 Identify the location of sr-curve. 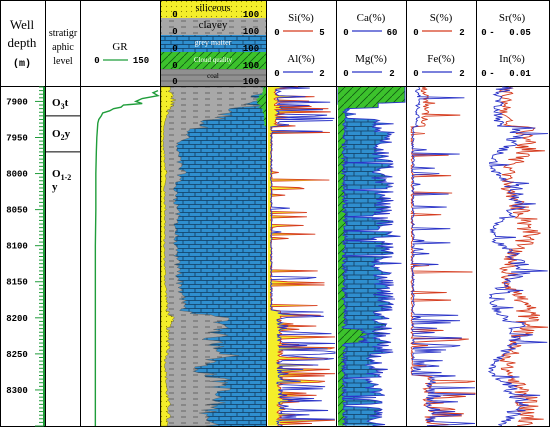
(523, 256).